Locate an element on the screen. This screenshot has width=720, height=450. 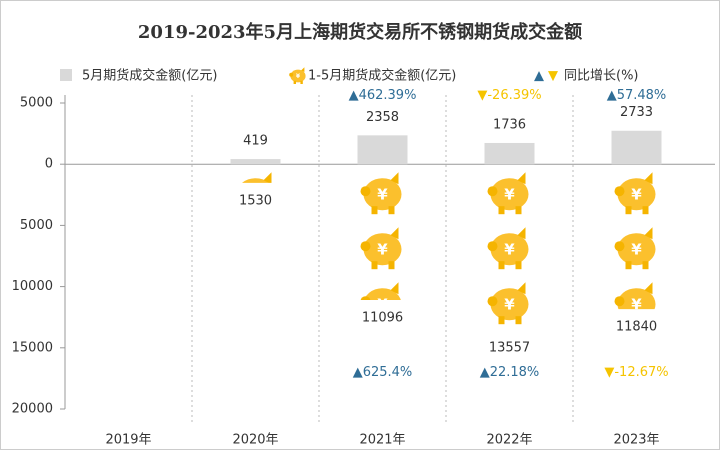
legend-label: 1-5月期货成交金额(亿元) is located at coordinates (382, 76).